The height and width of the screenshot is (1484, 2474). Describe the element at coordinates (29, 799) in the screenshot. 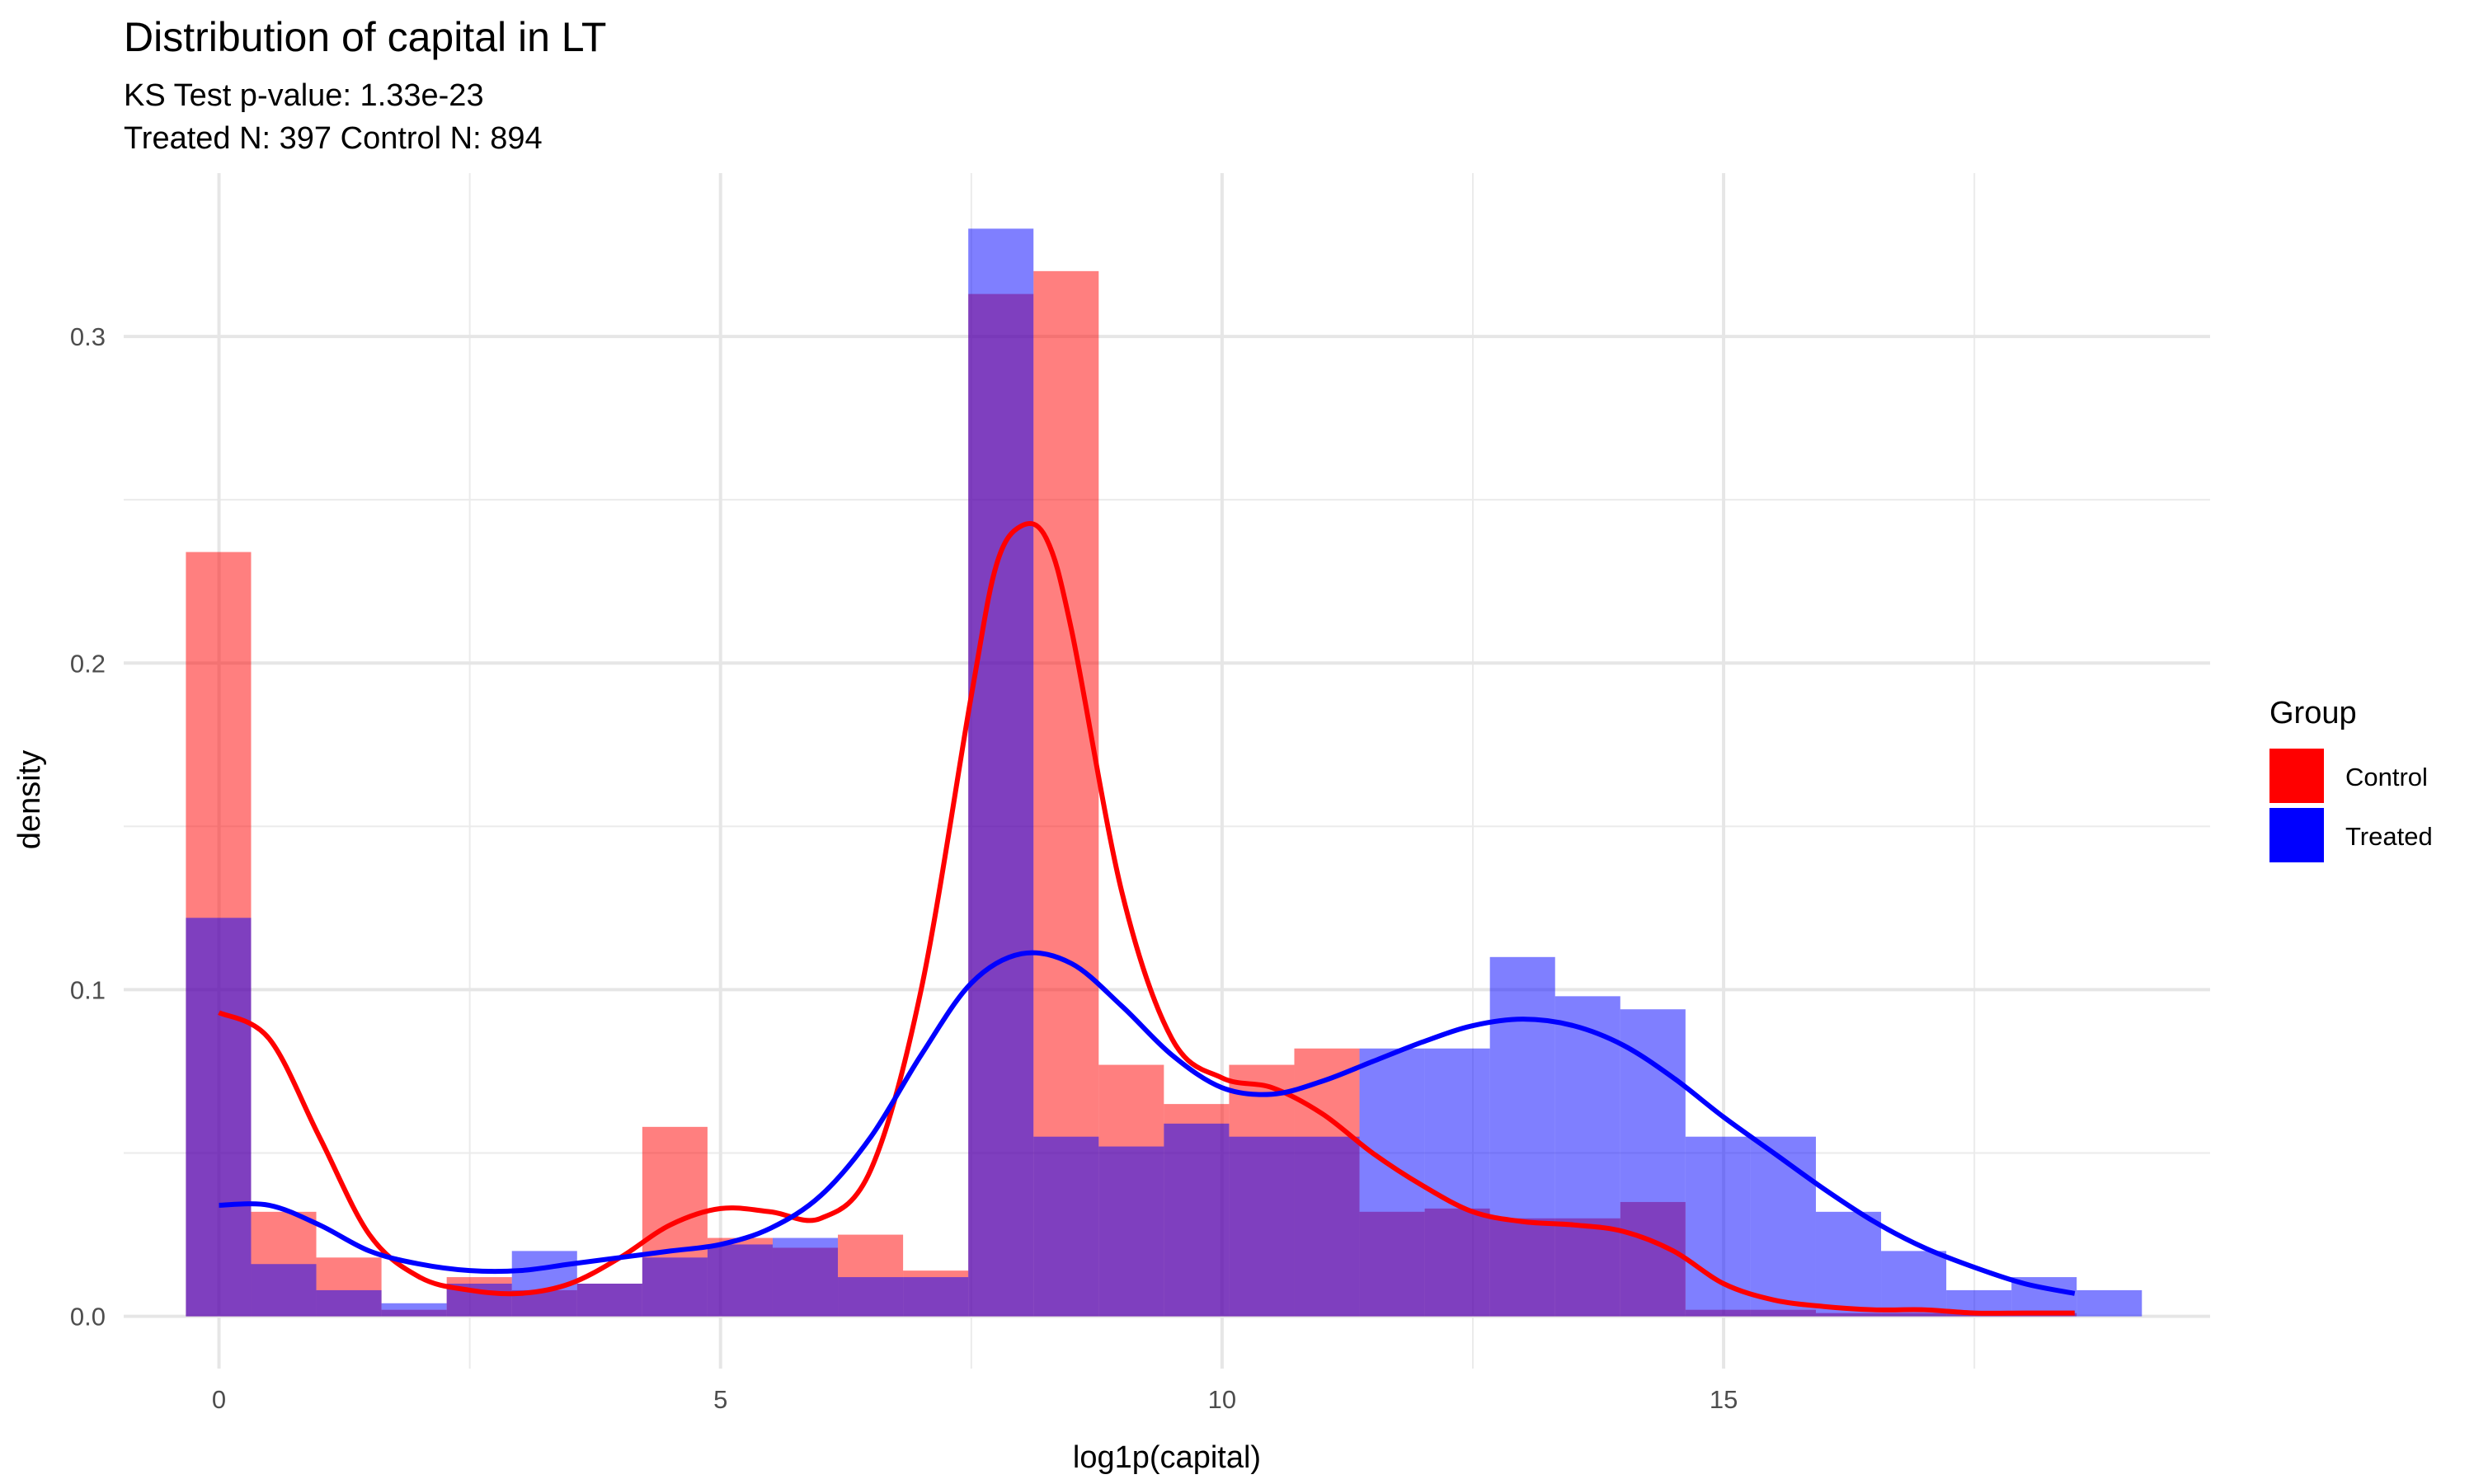

I see `y-axis-label: density` at that location.